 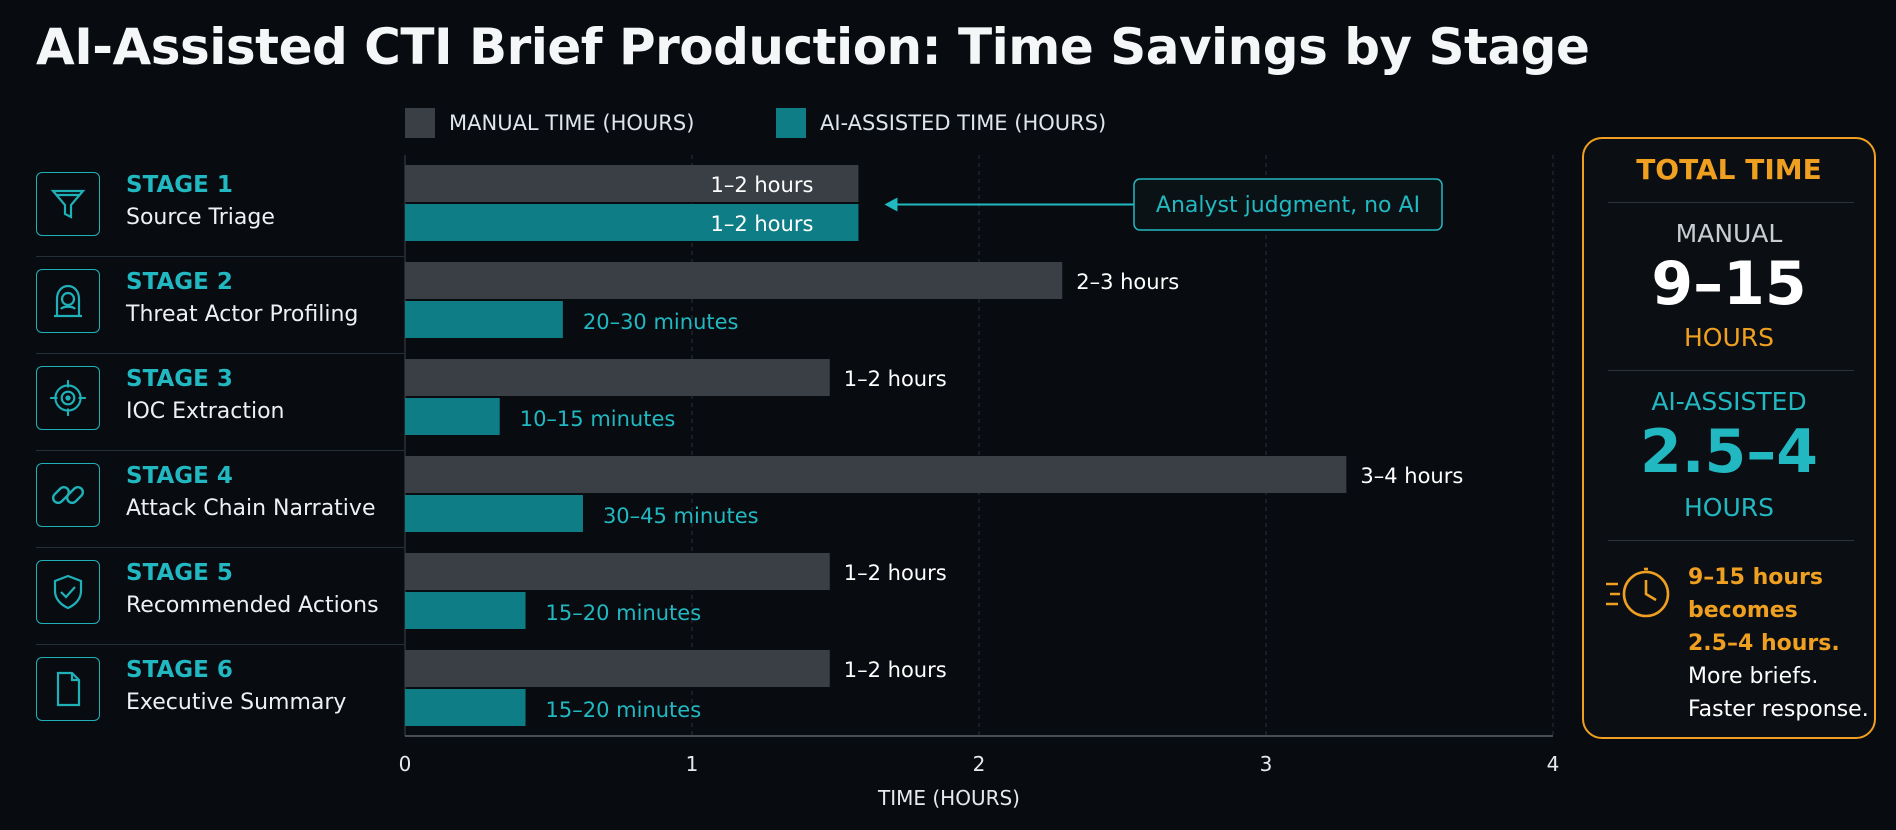 I want to click on x-tick-label: 4, so click(x=1553, y=764).